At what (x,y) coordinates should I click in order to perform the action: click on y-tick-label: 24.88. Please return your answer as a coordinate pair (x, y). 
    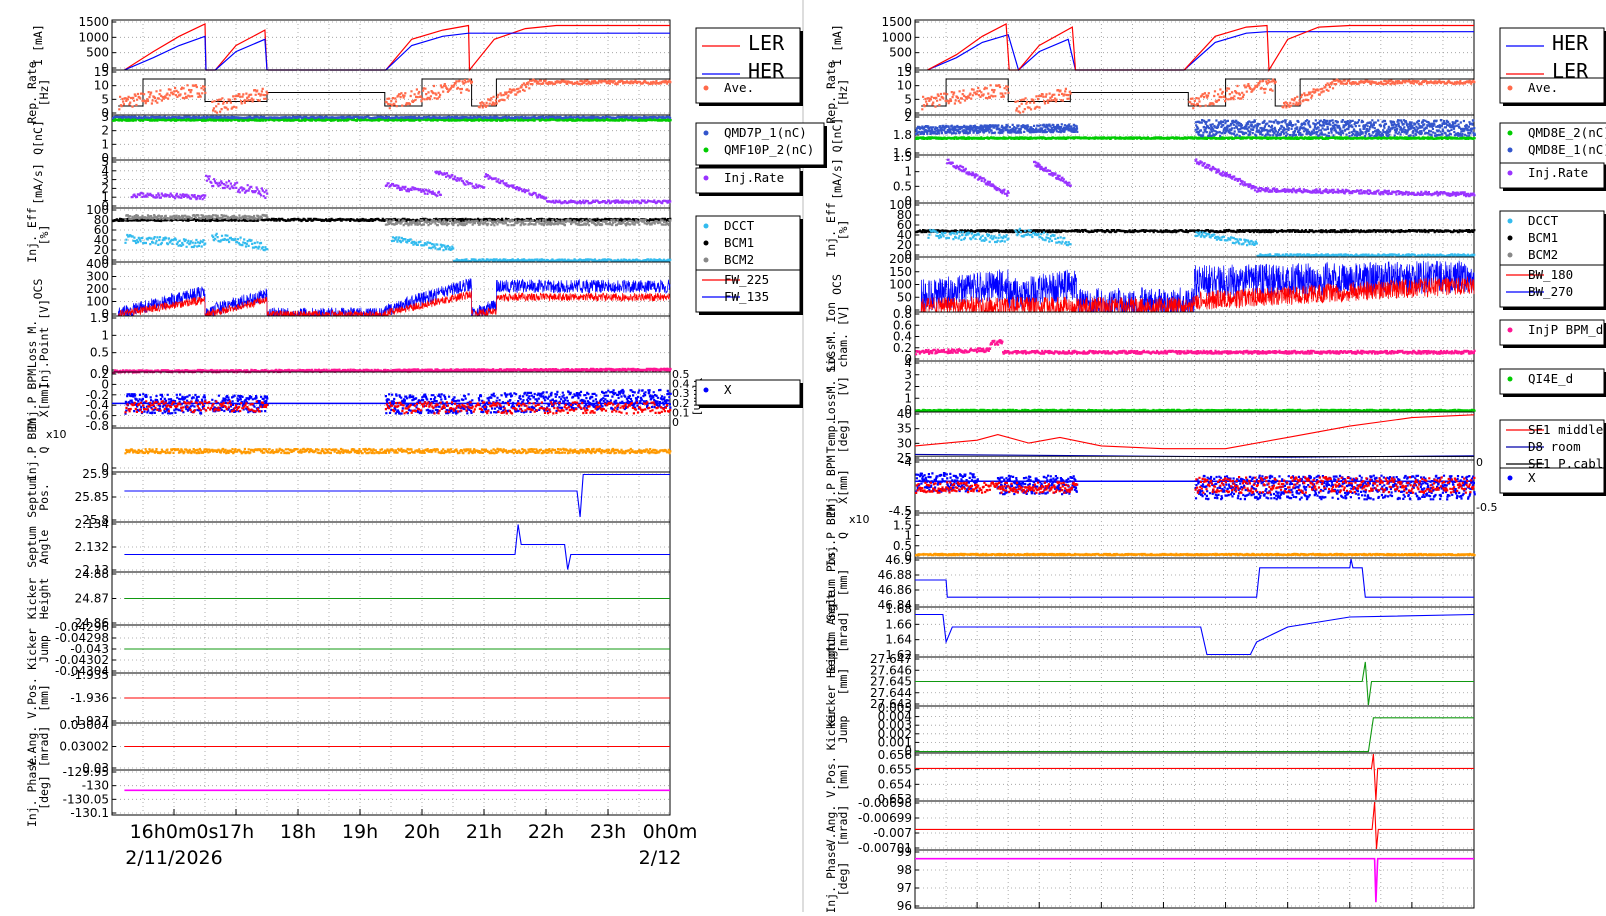
    Looking at the image, I should click on (92, 574).